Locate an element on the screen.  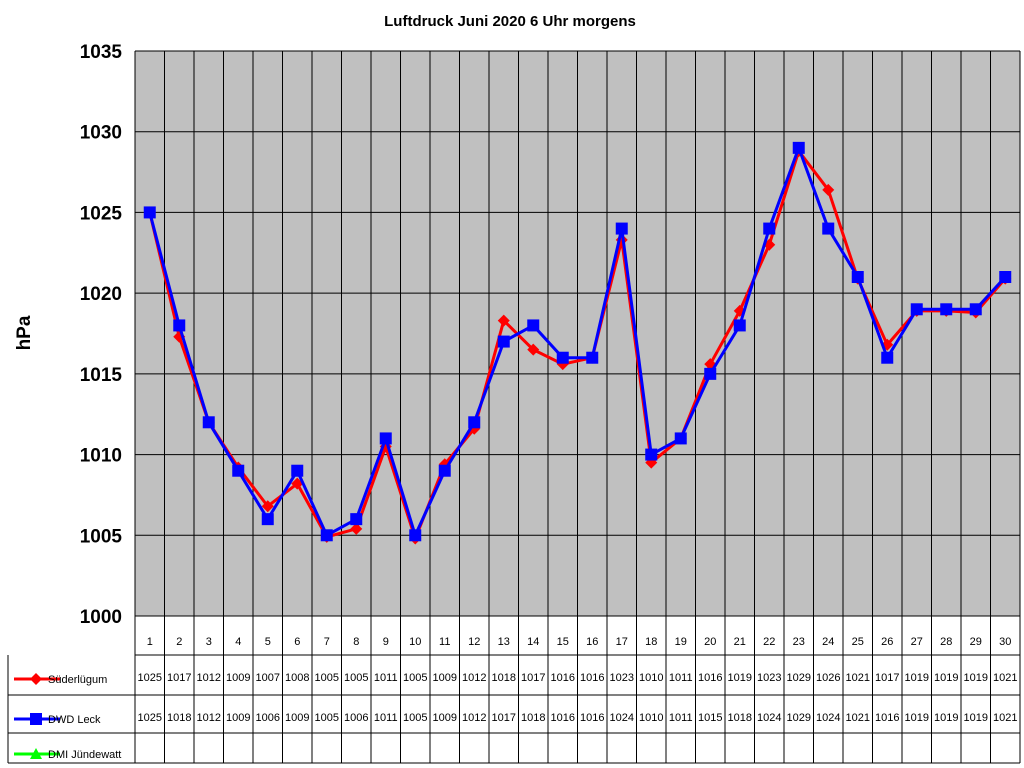
legend-marker-square is located at coordinates (36, 719).